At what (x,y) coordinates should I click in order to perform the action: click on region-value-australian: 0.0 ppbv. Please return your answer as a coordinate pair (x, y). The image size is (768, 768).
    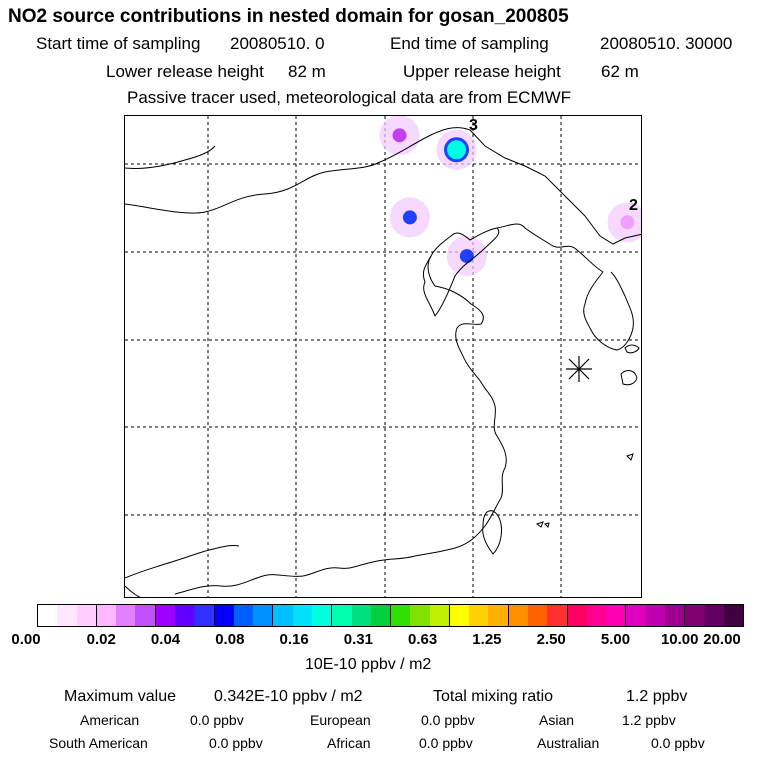
    Looking at the image, I should click on (678, 743).